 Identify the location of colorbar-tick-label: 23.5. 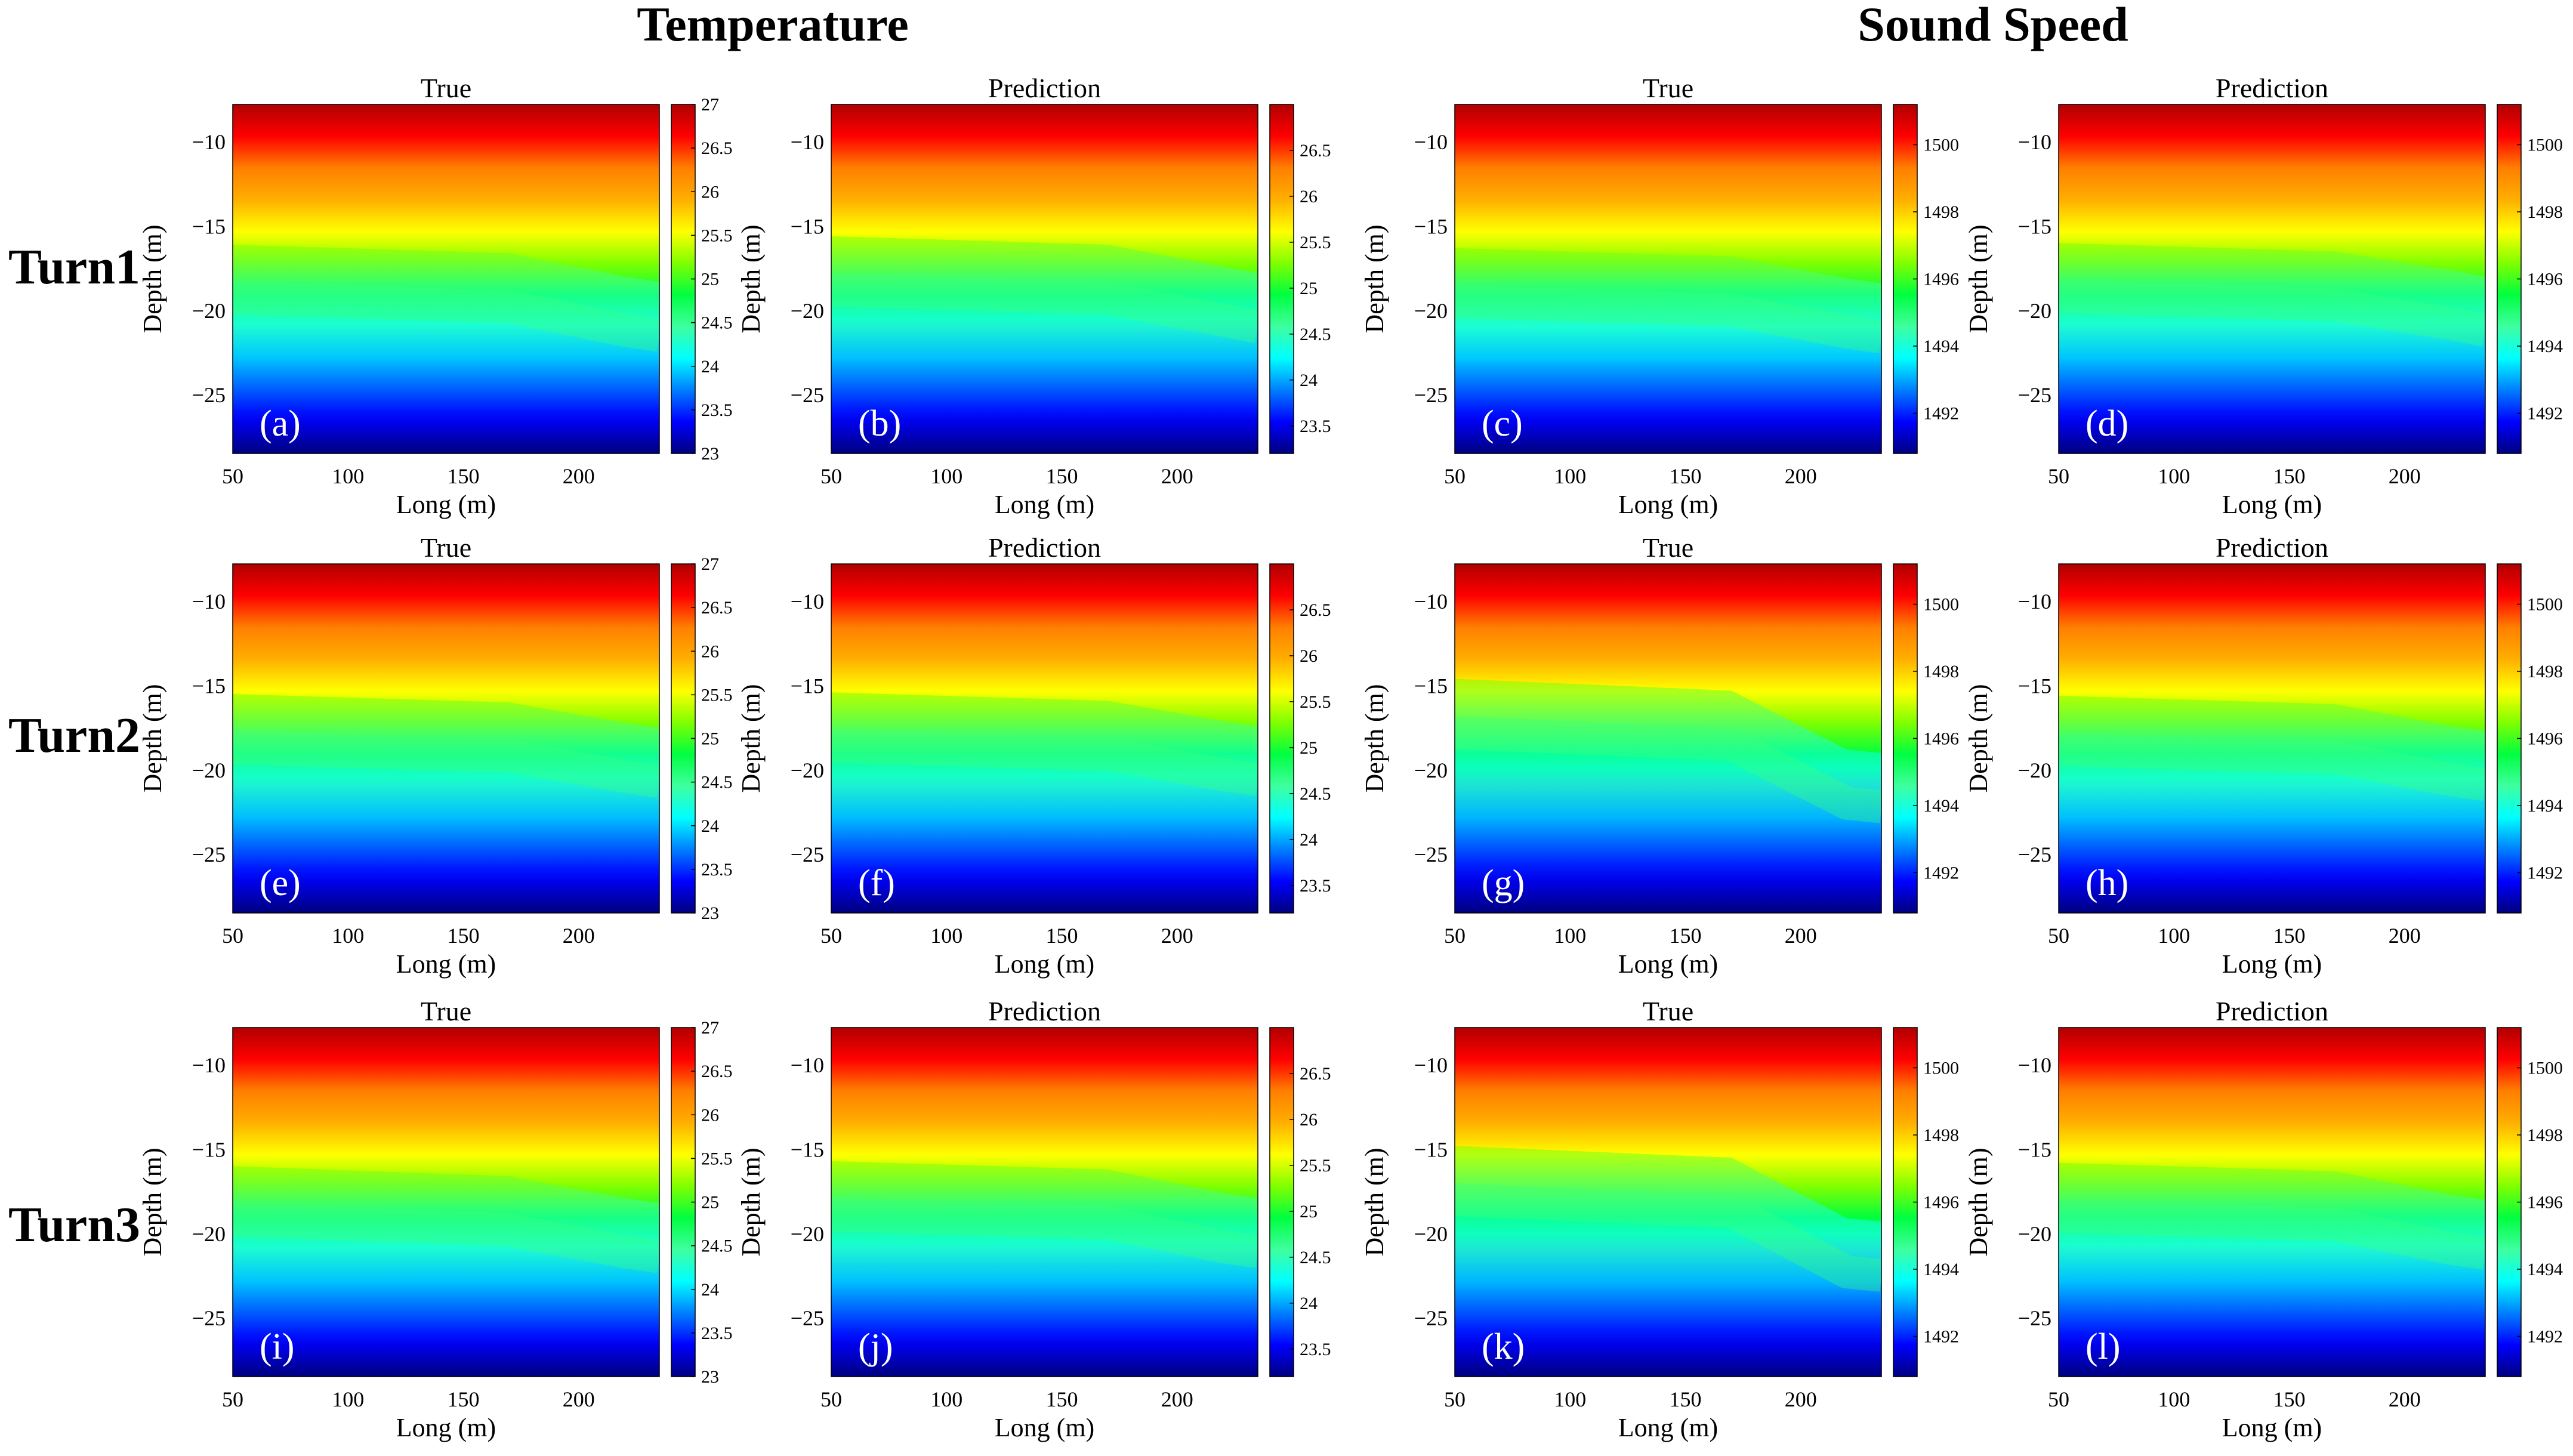
(717, 870).